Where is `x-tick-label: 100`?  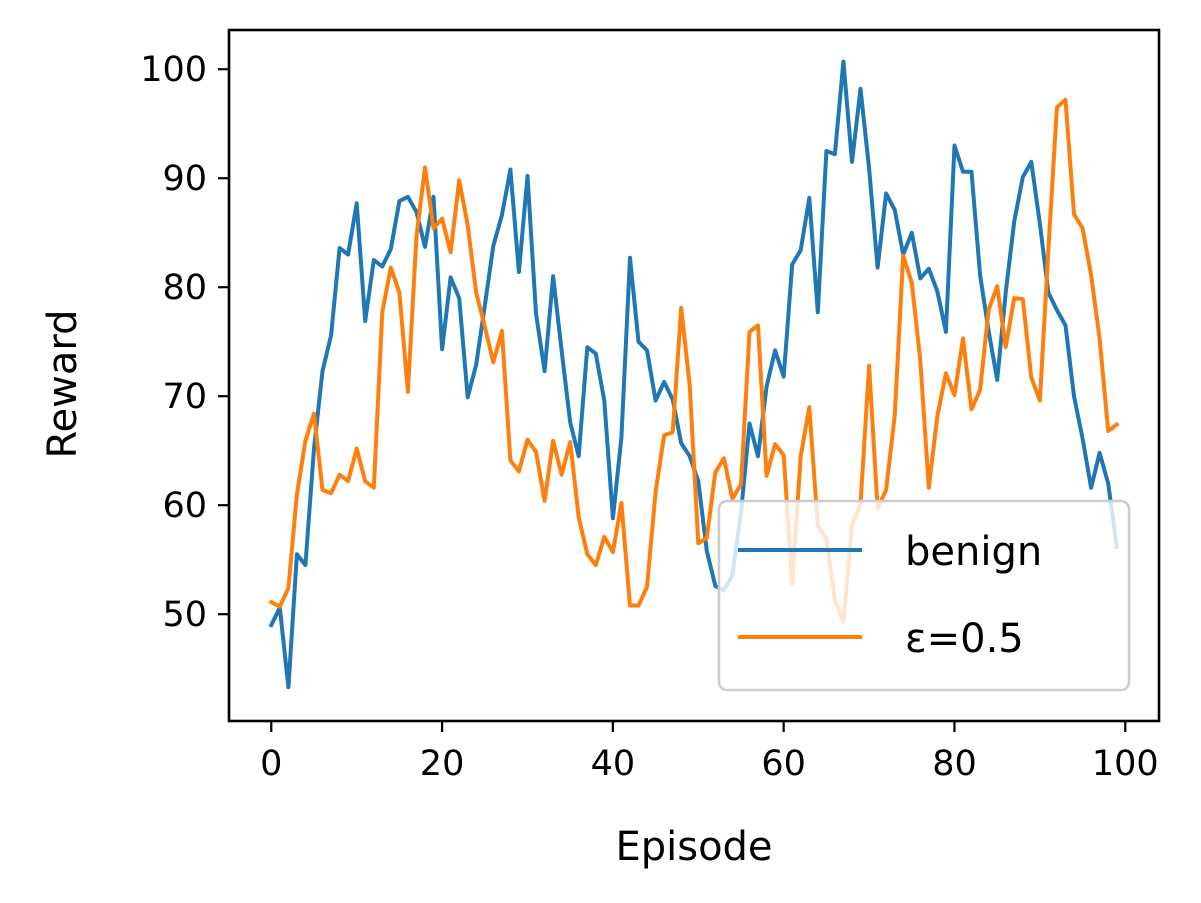 x-tick-label: 100 is located at coordinates (1125, 764).